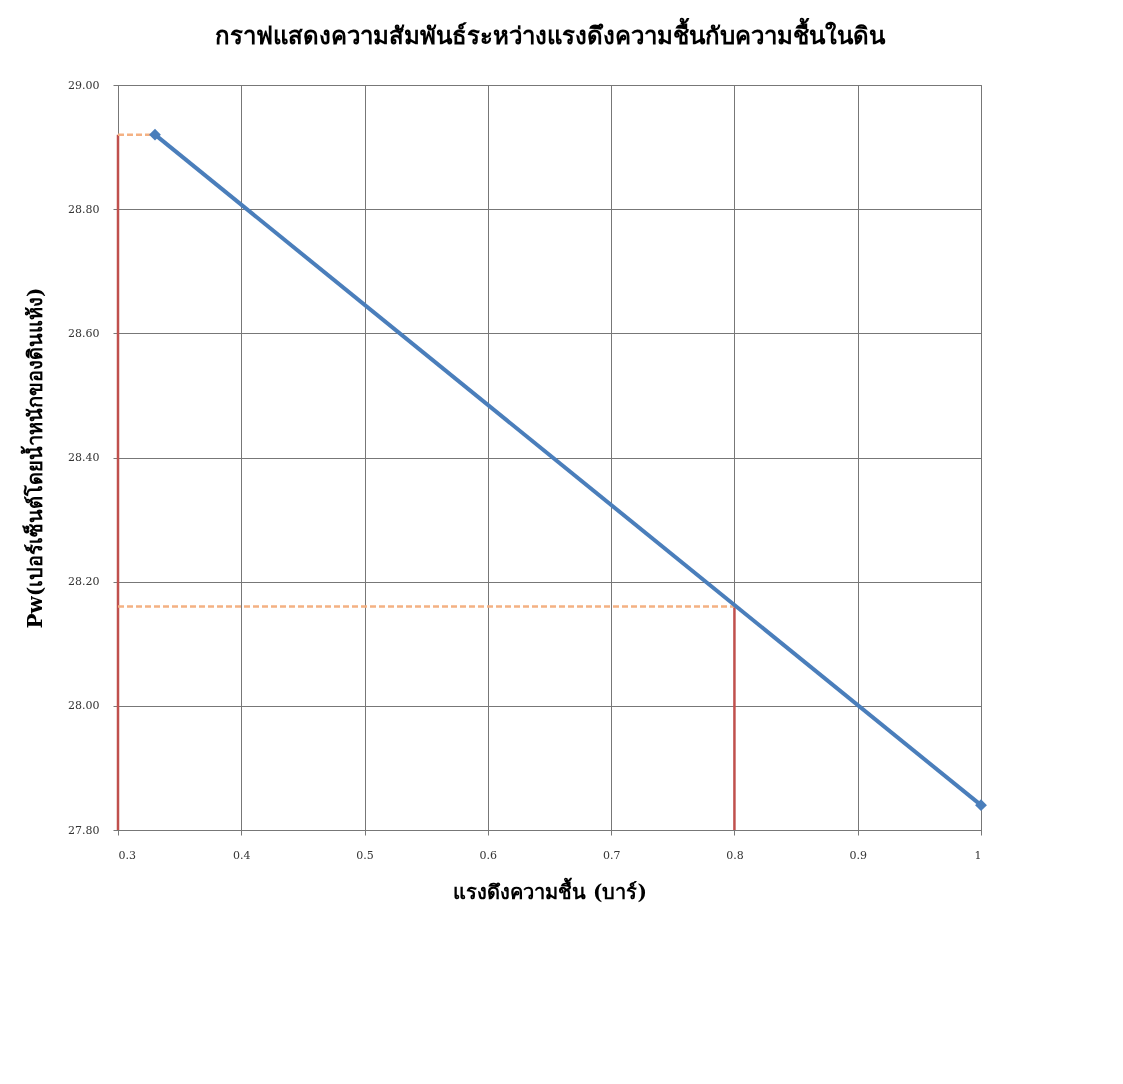  What do you see at coordinates (242, 855) in the screenshot?
I see `x-tick-label: 0.4` at bounding box center [242, 855].